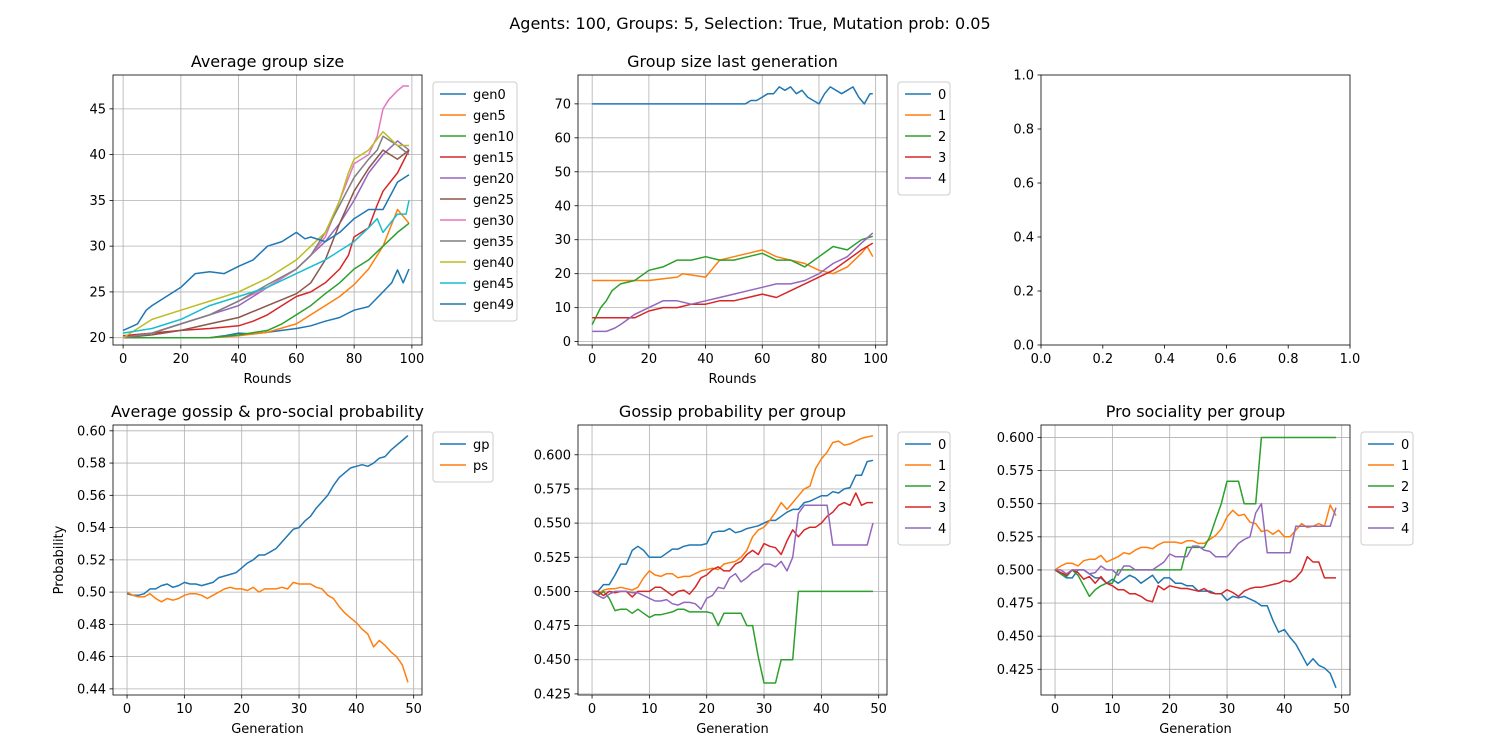  Describe the element at coordinates (732, 61) in the screenshot. I see `chart-title: Group size last generation` at that location.